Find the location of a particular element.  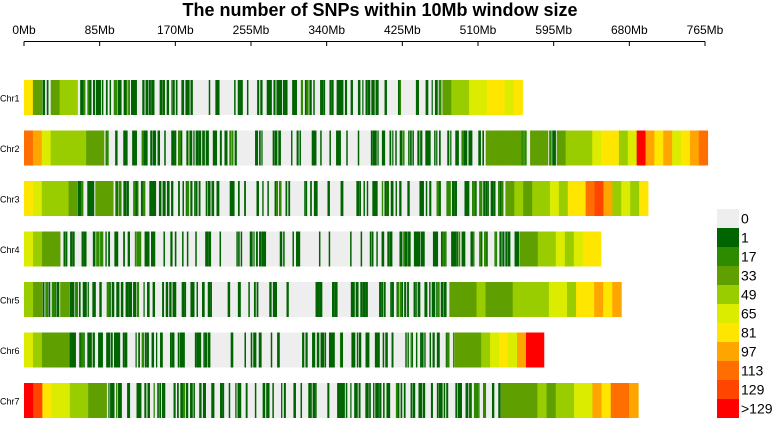

chromosome-background is located at coordinates (312, 249).